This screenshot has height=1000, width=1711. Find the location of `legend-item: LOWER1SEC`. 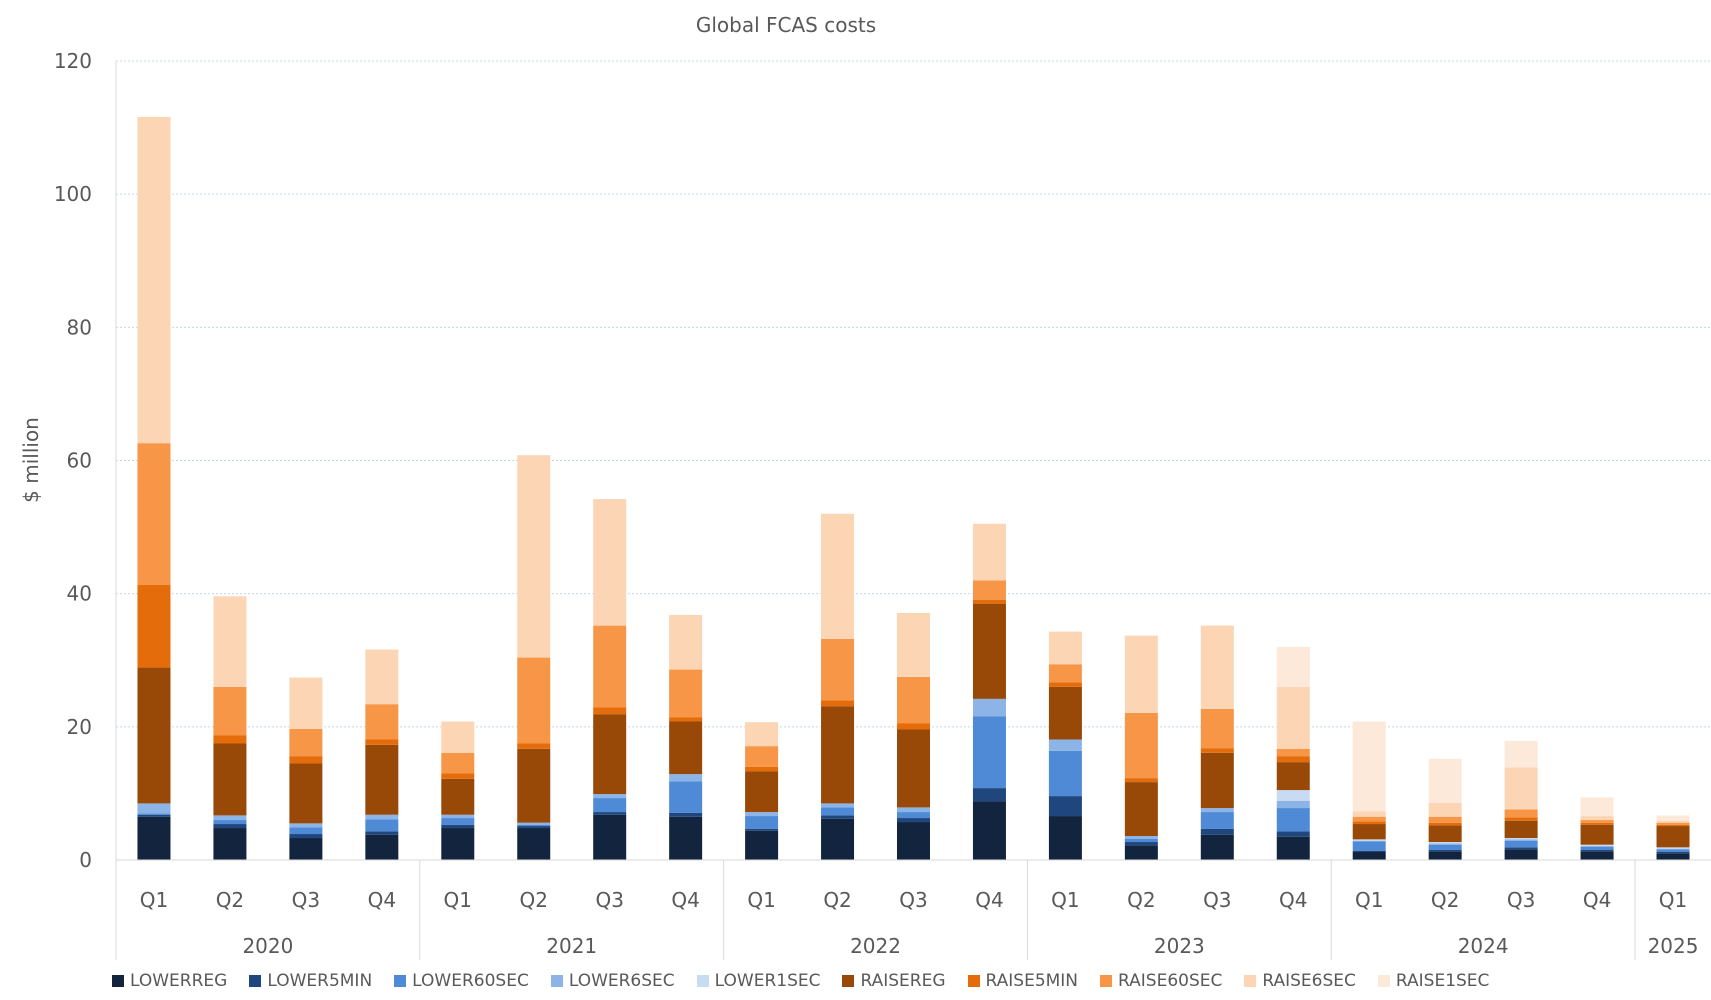

legend-item: LOWER1SEC is located at coordinates (758, 981).